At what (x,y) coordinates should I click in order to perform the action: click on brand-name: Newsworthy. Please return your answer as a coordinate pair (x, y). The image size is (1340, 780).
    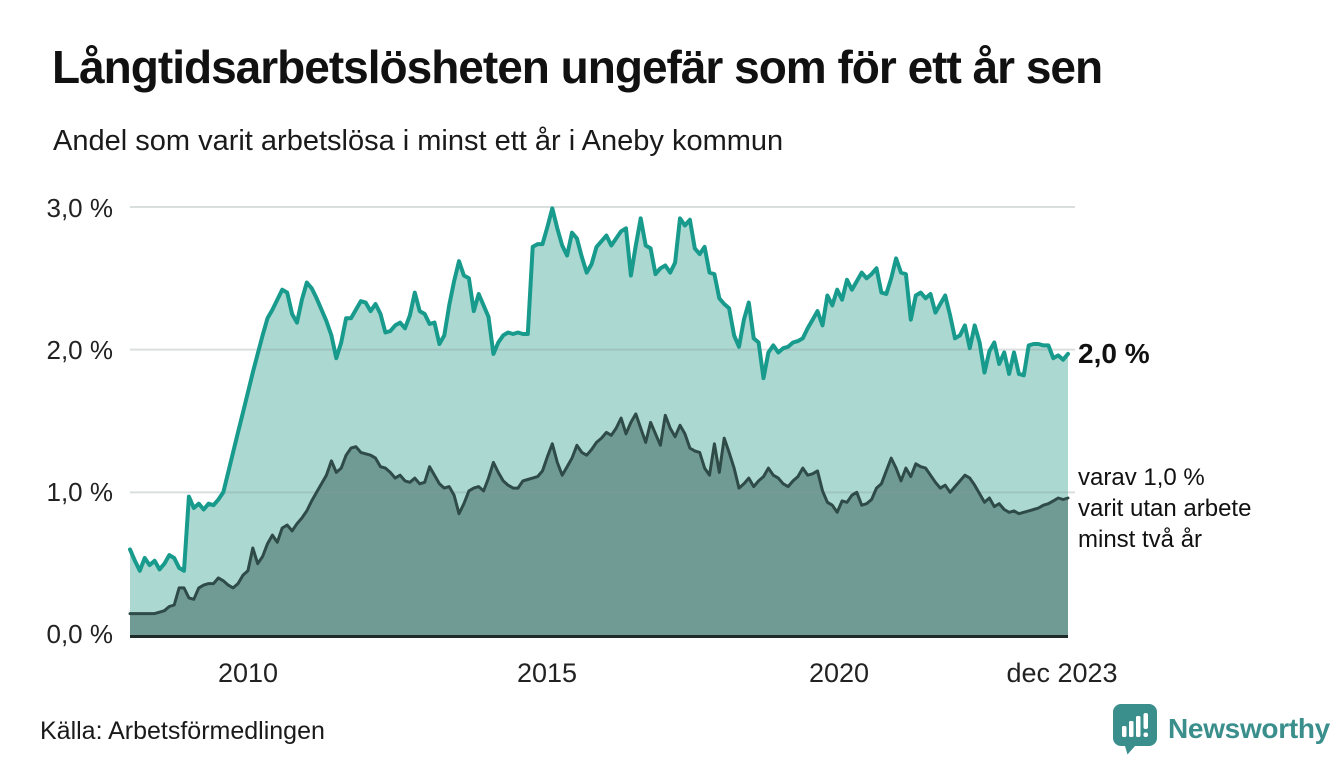
    Looking at the image, I should click on (1249, 728).